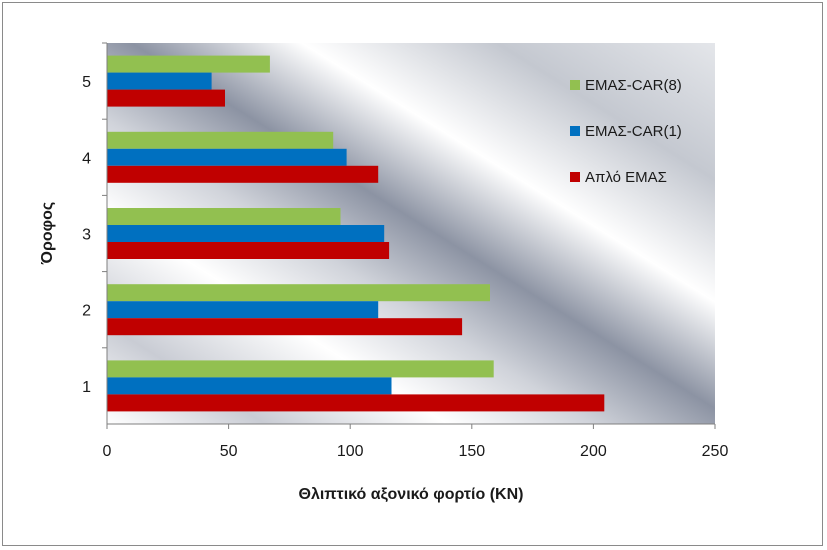 The image size is (827, 550). Describe the element at coordinates (350, 451) in the screenshot. I see `x-tick-label-100: 100` at that location.